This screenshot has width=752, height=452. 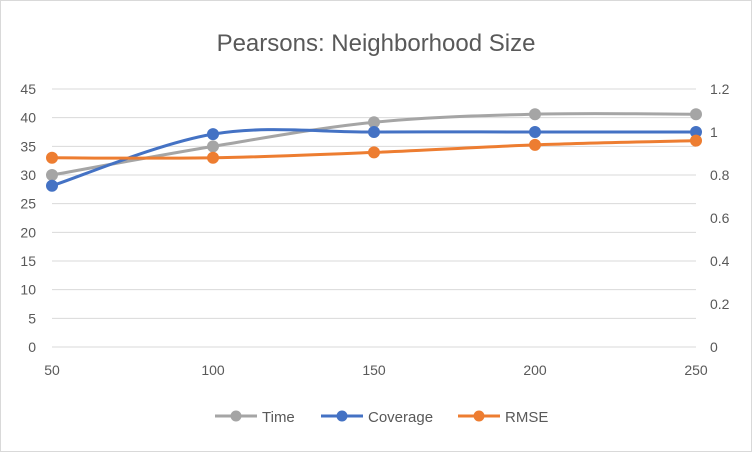 I want to click on legend: Time Coverage RMSE, so click(x=381, y=417).